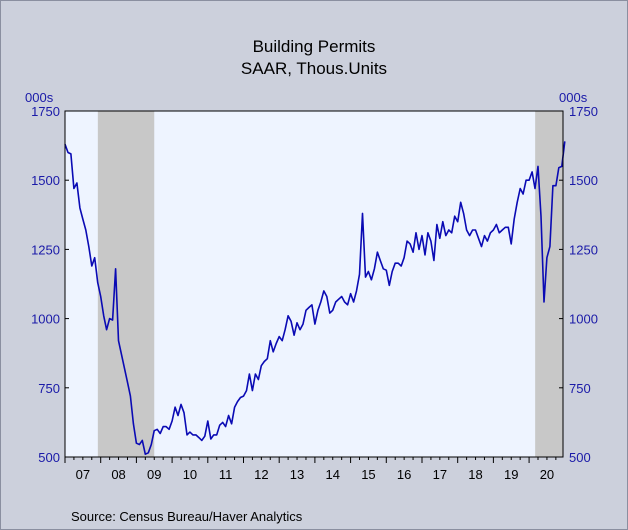 This screenshot has height=530, width=628. I want to click on x-tick-label: 19, so click(511, 474).